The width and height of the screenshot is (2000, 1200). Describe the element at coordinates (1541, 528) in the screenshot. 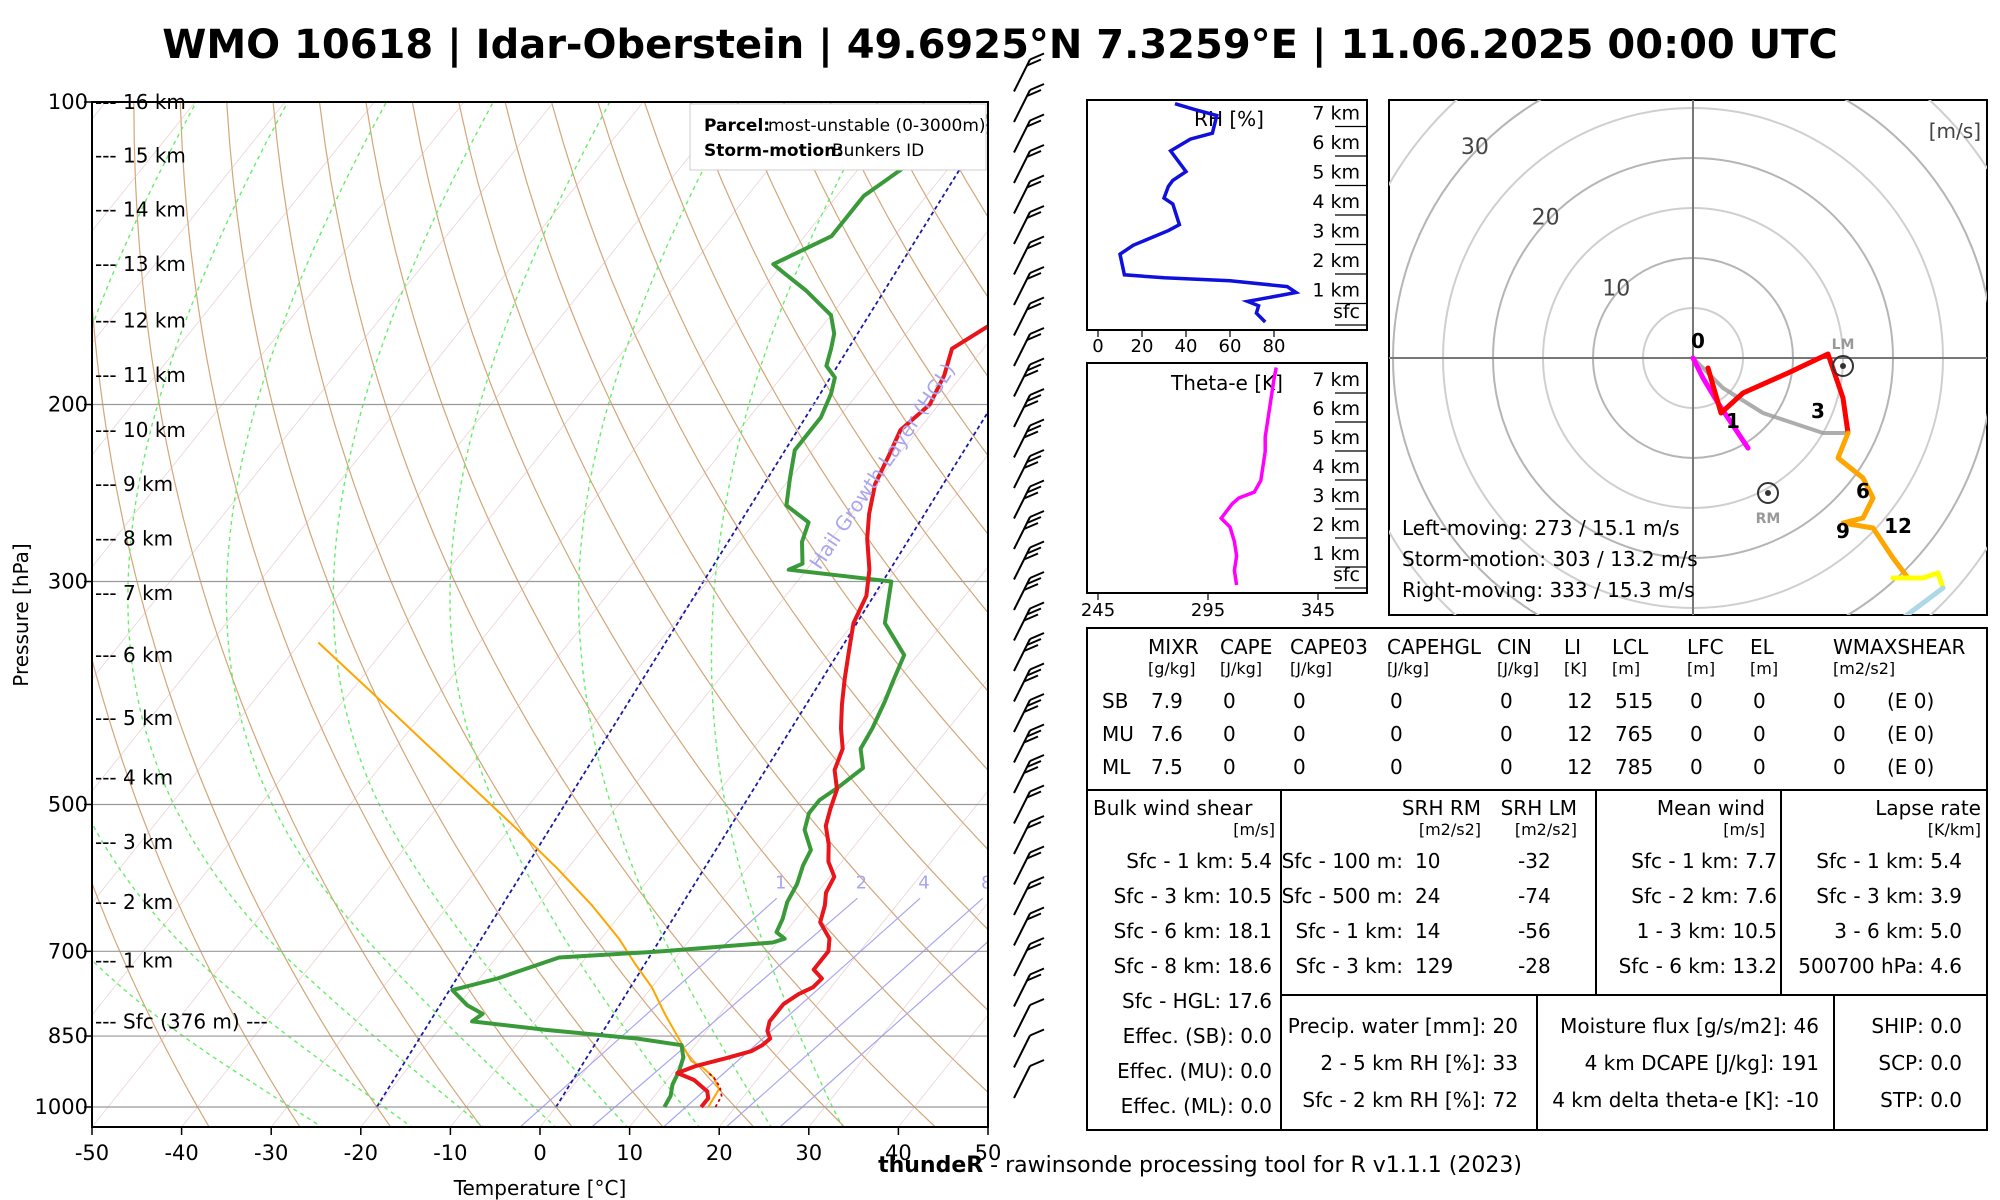

I see `hodo-text-left: Left-moving: 273 / 15.1 m/s` at that location.